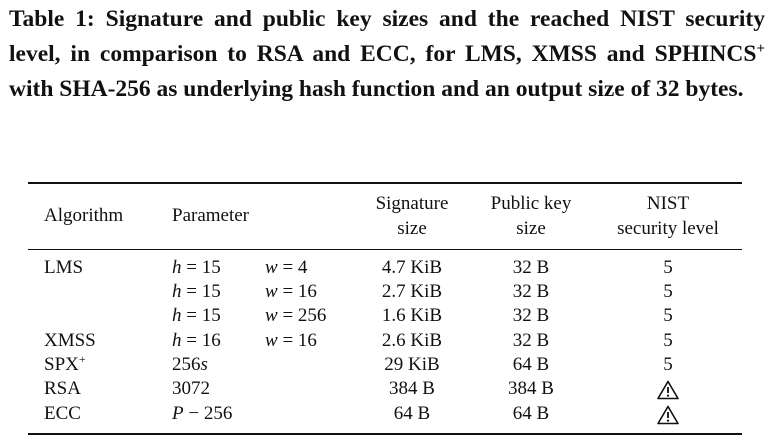 This screenshot has height=448, width=774. I want to click on row-1-param-1: h = 15, so click(196, 267).